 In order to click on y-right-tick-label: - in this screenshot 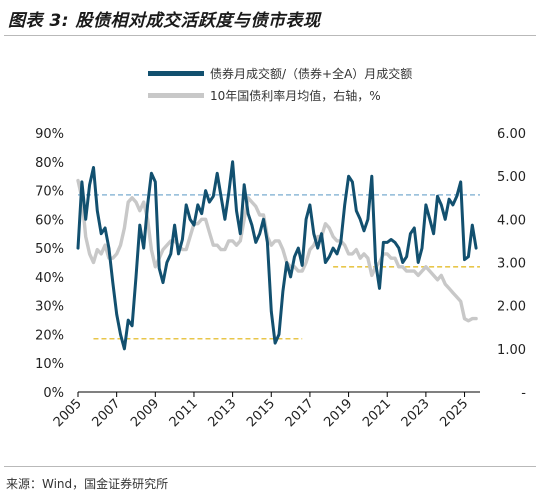, I will do `click(523, 393)`.